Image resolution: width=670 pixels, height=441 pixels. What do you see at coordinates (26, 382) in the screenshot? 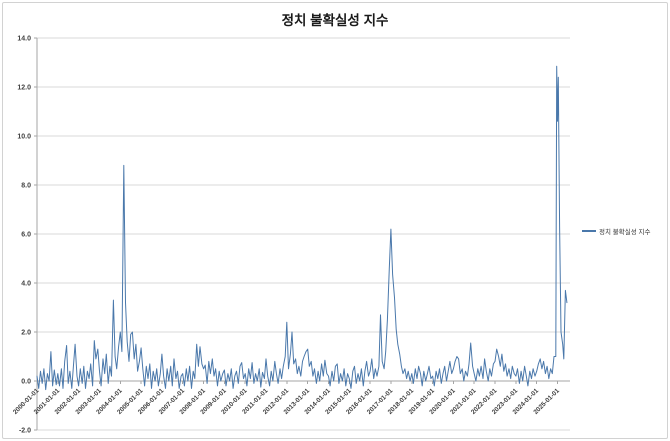
I see `y-tick-label: 0.0` at bounding box center [26, 382].